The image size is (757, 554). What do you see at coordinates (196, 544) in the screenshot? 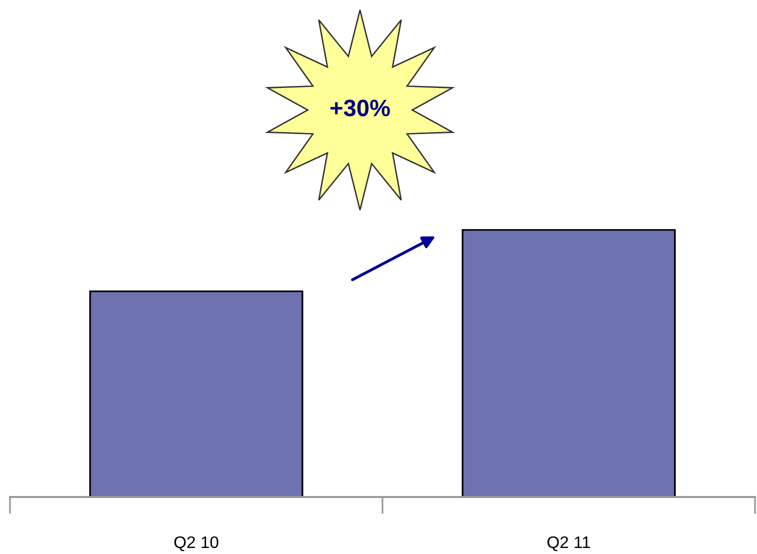
I see `x-tick-label: Q2 10` at bounding box center [196, 544].